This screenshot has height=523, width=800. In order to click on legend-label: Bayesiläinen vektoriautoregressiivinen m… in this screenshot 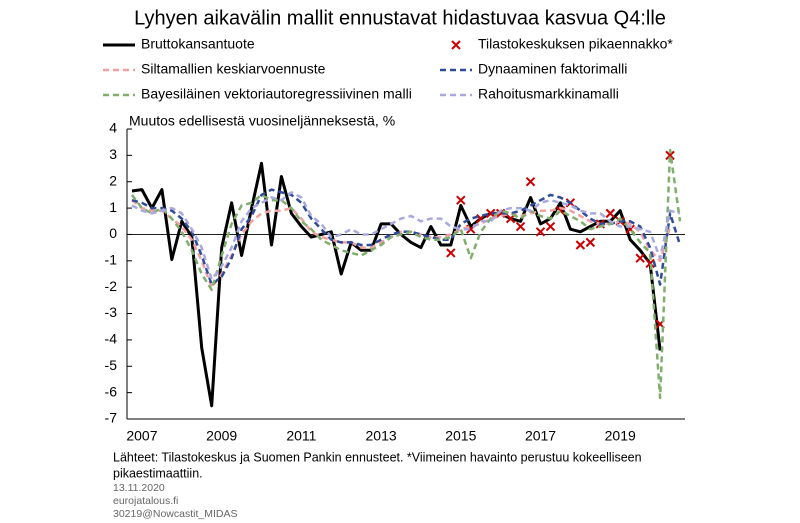, I will do `click(276, 94)`.